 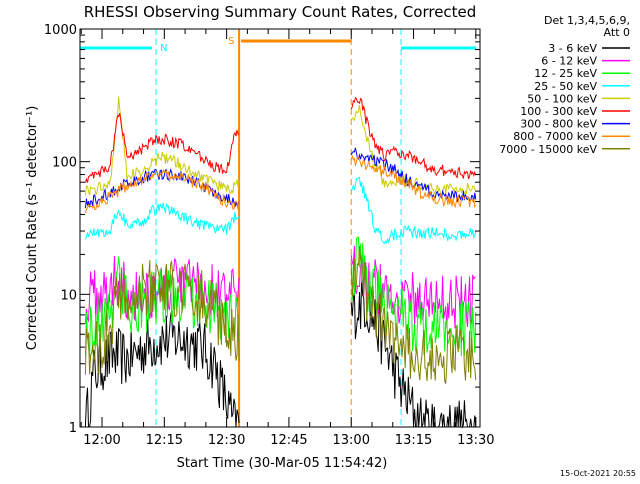 I want to click on y-tick-label: 1, so click(x=73, y=428).